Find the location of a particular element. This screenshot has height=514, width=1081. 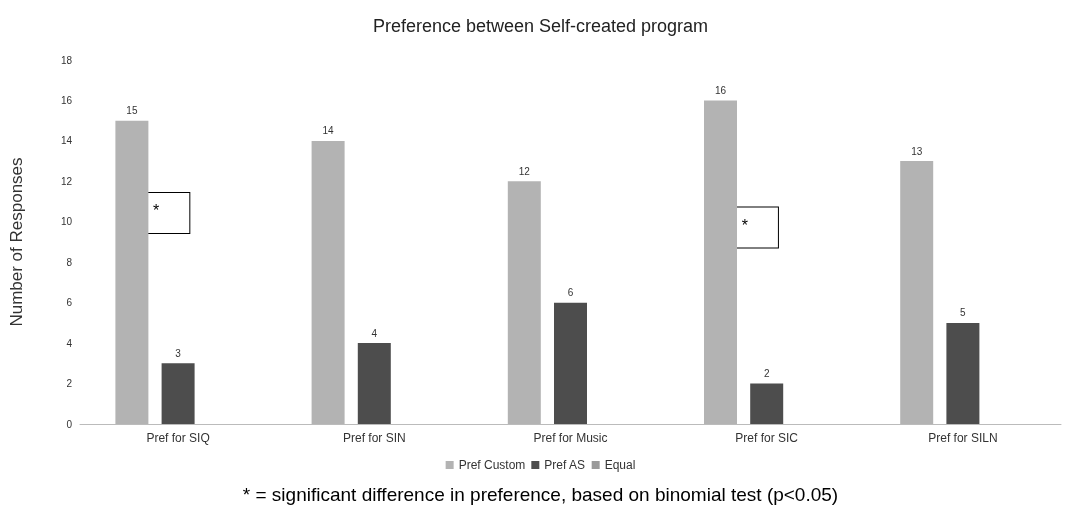

data-label: 5 is located at coordinates (963, 313).